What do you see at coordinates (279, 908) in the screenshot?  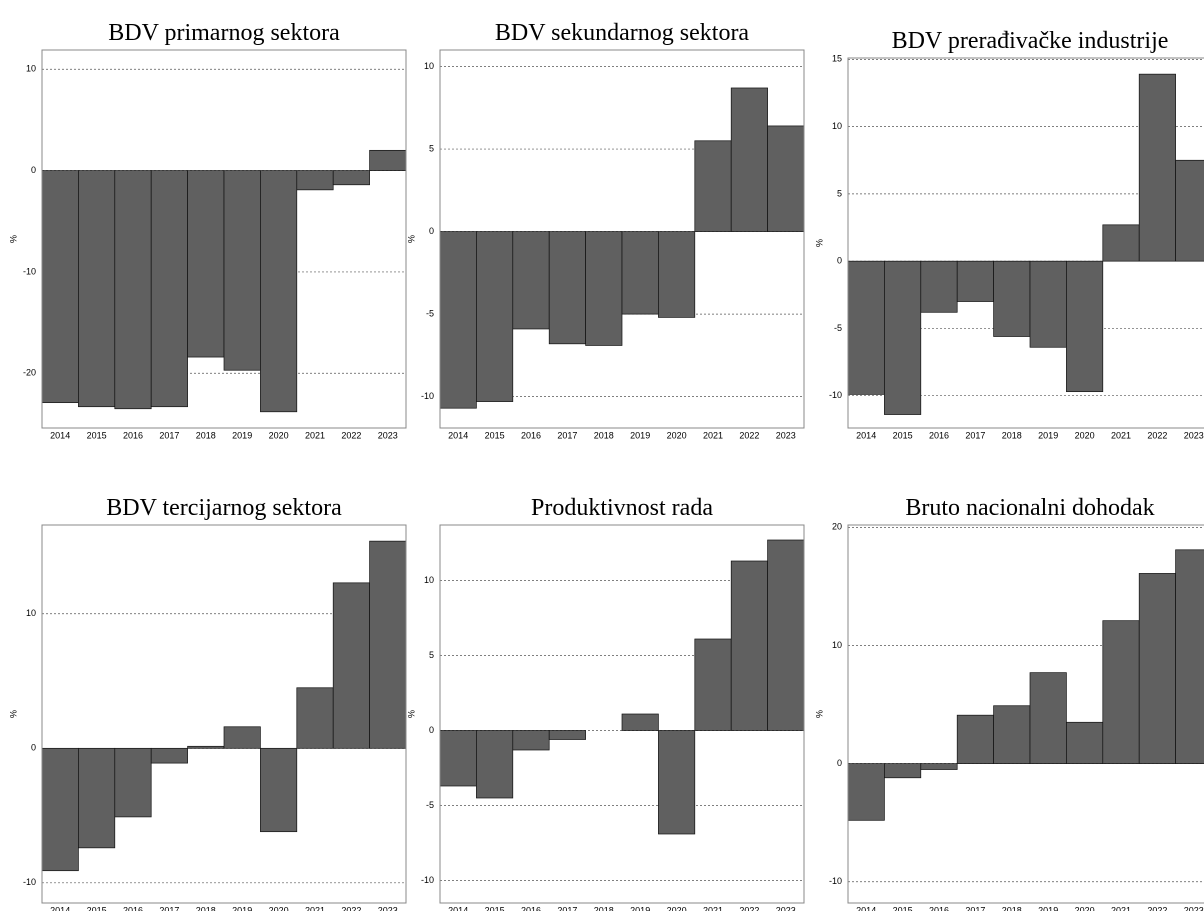 I see `x-tick-label: 2020` at bounding box center [279, 908].